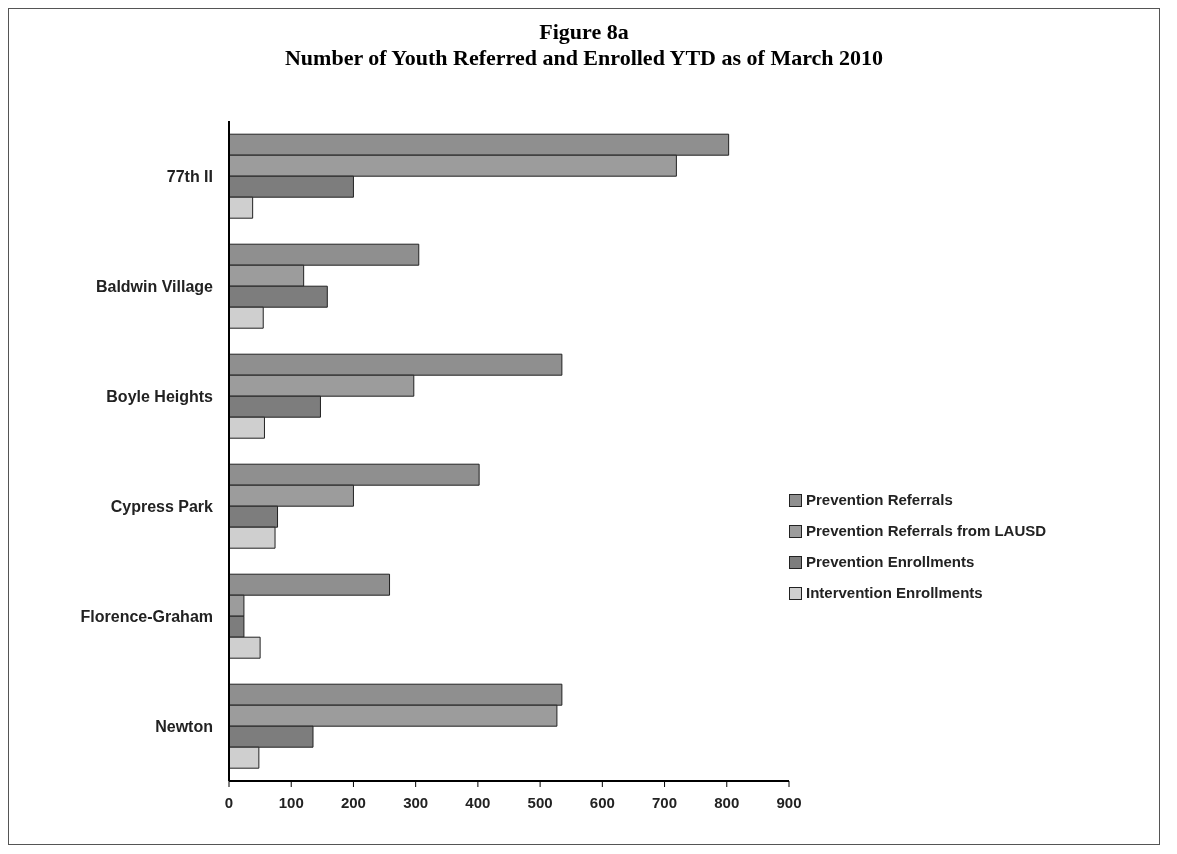 The height and width of the screenshot is (854, 1177). What do you see at coordinates (478, 802) in the screenshot?
I see `x-tick-label: 400` at bounding box center [478, 802].